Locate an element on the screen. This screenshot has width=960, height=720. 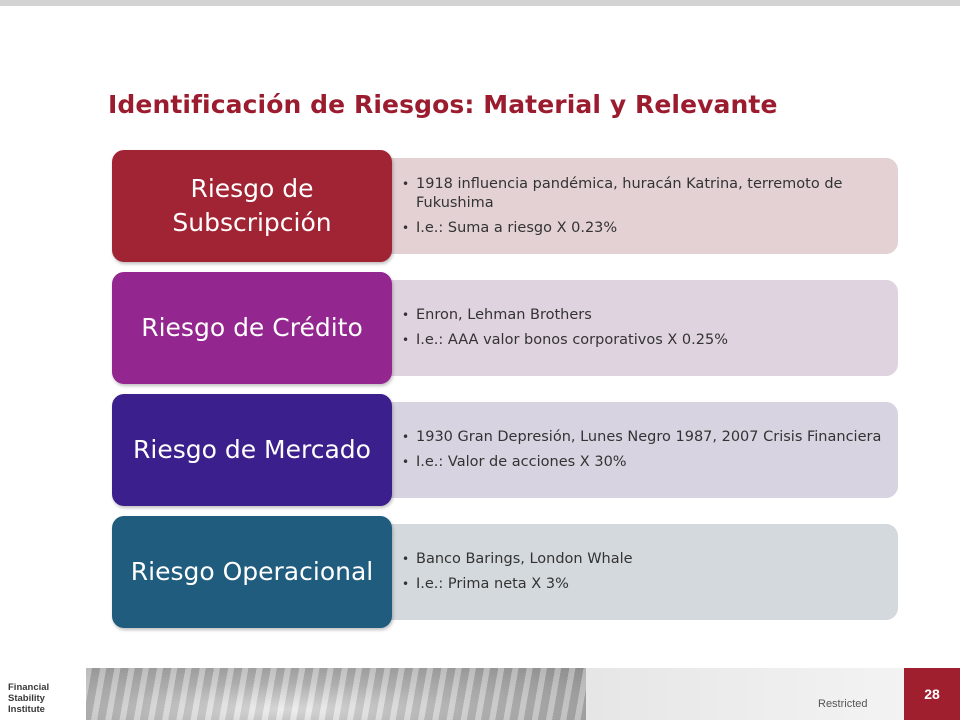
footer-photo-fade is located at coordinates (745, 694).